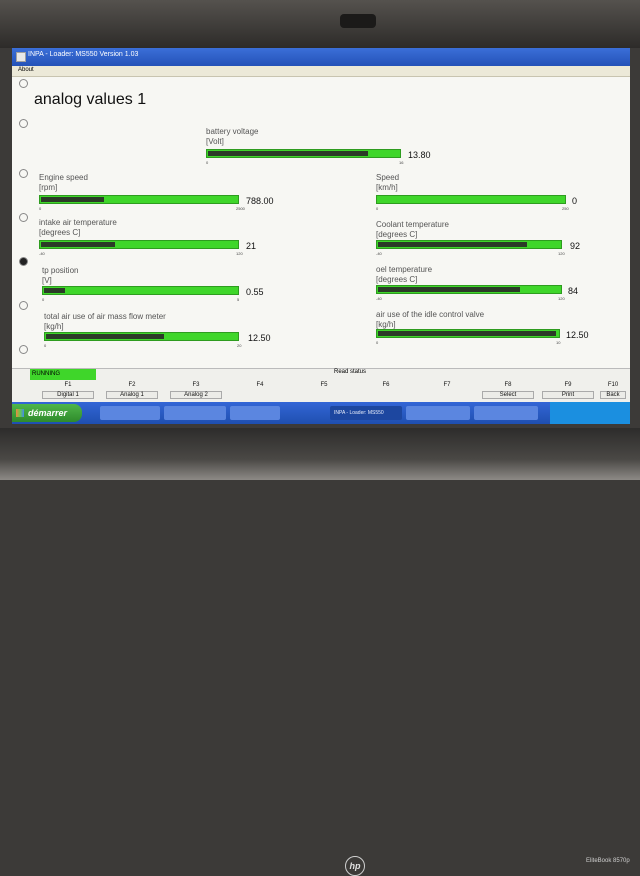 The height and width of the screenshot is (876, 640). I want to click on gauge-unit: [V], so click(47, 280).